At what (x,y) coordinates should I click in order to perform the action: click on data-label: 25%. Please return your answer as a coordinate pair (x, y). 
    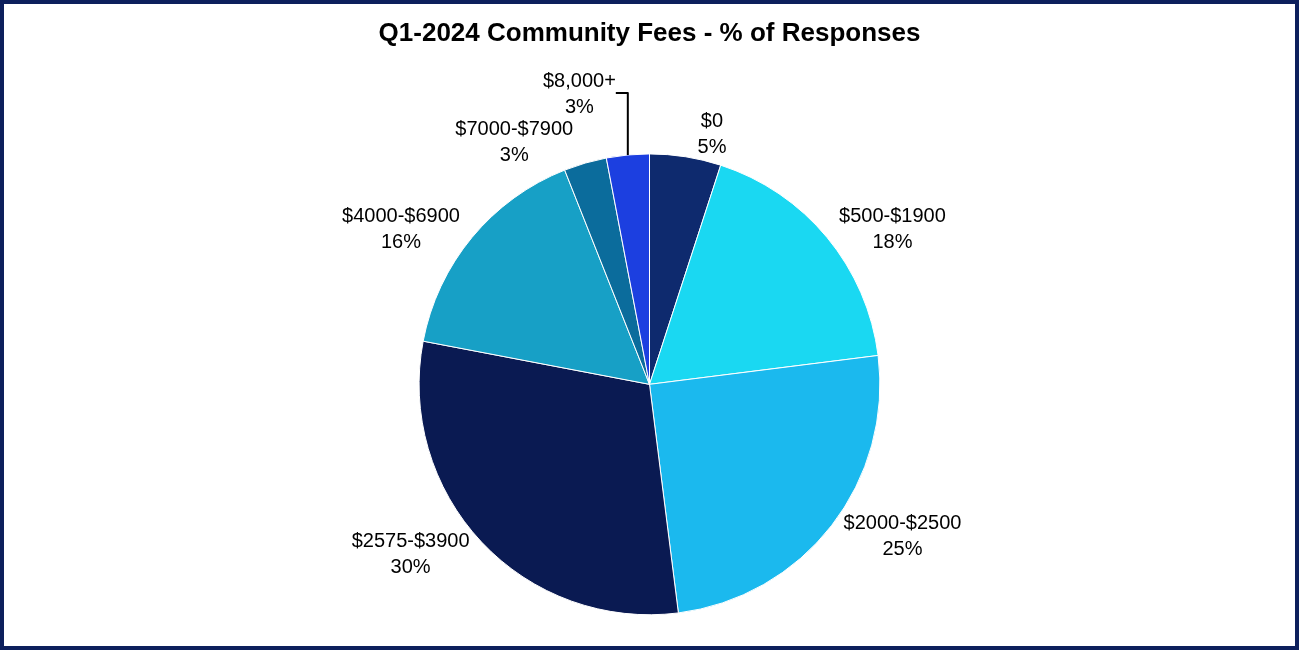
    Looking at the image, I should click on (902, 547).